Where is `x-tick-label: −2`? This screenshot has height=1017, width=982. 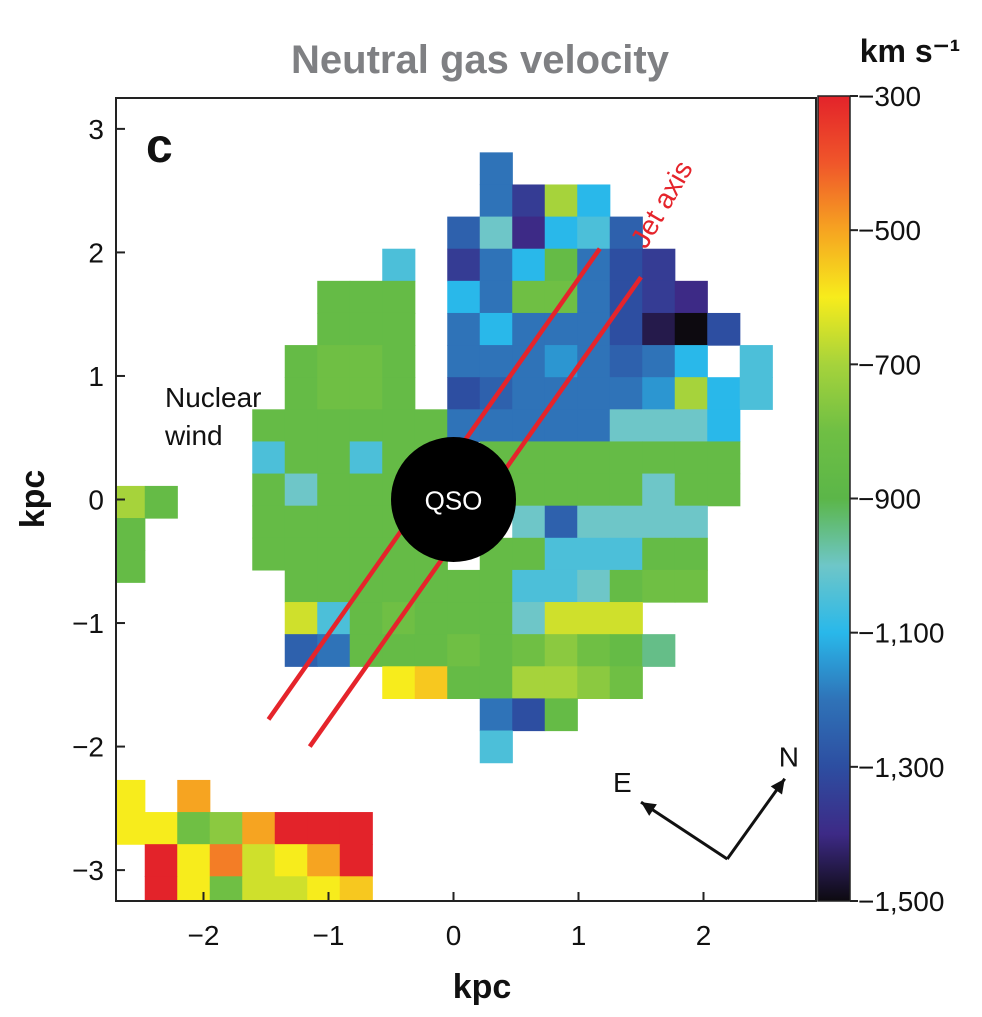
x-tick-label: −2 is located at coordinates (204, 935).